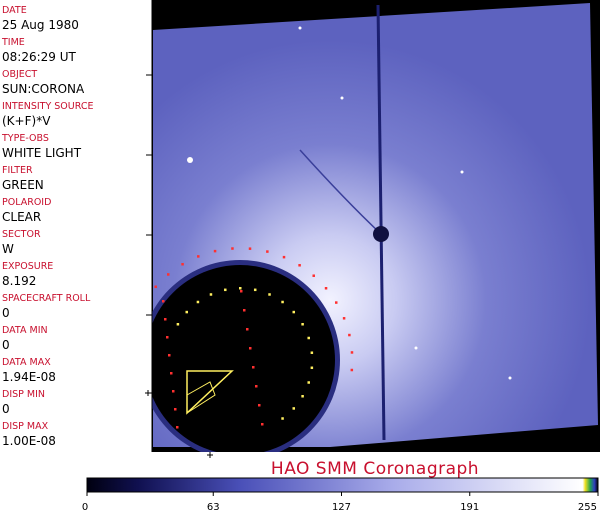 This screenshot has width=600, height=512. I want to click on field-label: DATA MIN, so click(25, 330).